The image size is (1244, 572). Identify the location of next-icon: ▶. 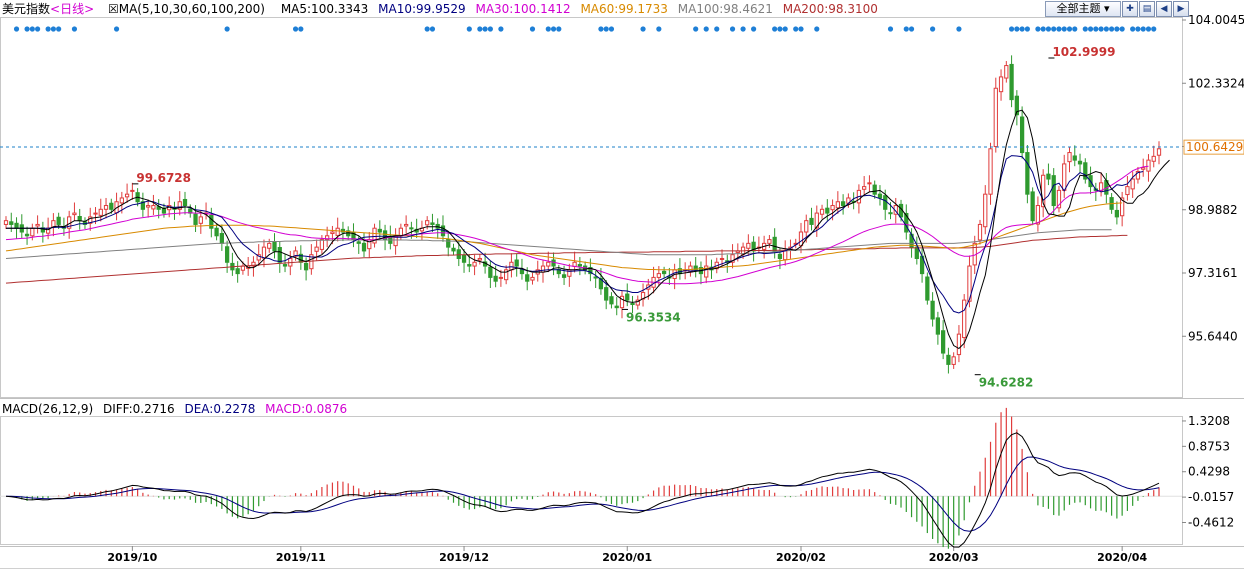
(1181, 9).